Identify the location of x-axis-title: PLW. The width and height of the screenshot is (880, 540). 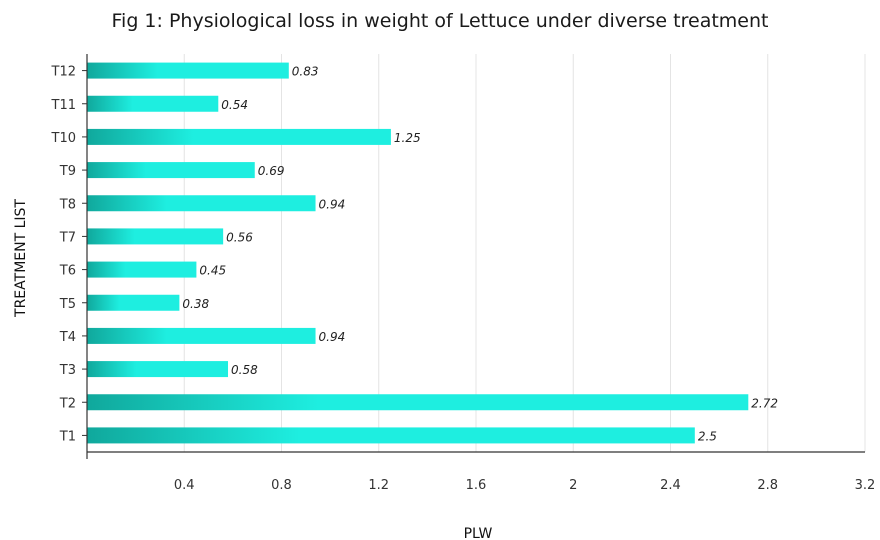
(478, 533).